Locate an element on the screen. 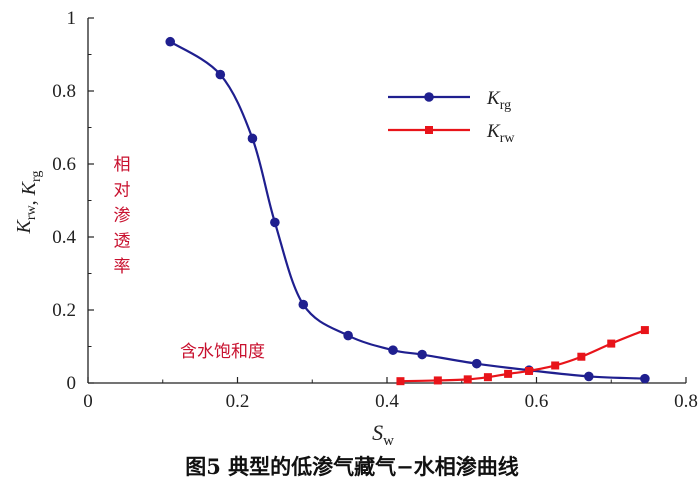 Image resolution: width=700 pixels, height=489 pixels. legend-item-krg: Krg is located at coordinates (449, 100).